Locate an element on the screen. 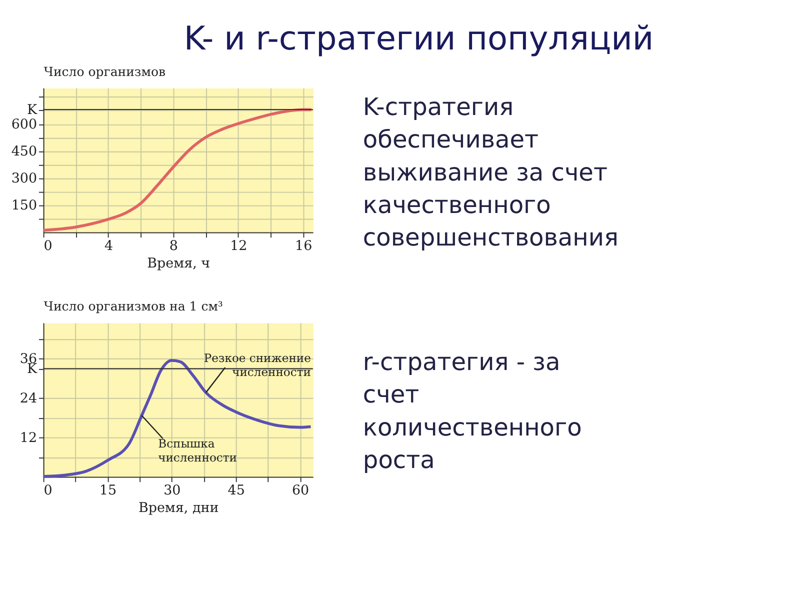 This screenshot has width=800, height=600. x-axis-title: Время, ч is located at coordinates (178, 263).